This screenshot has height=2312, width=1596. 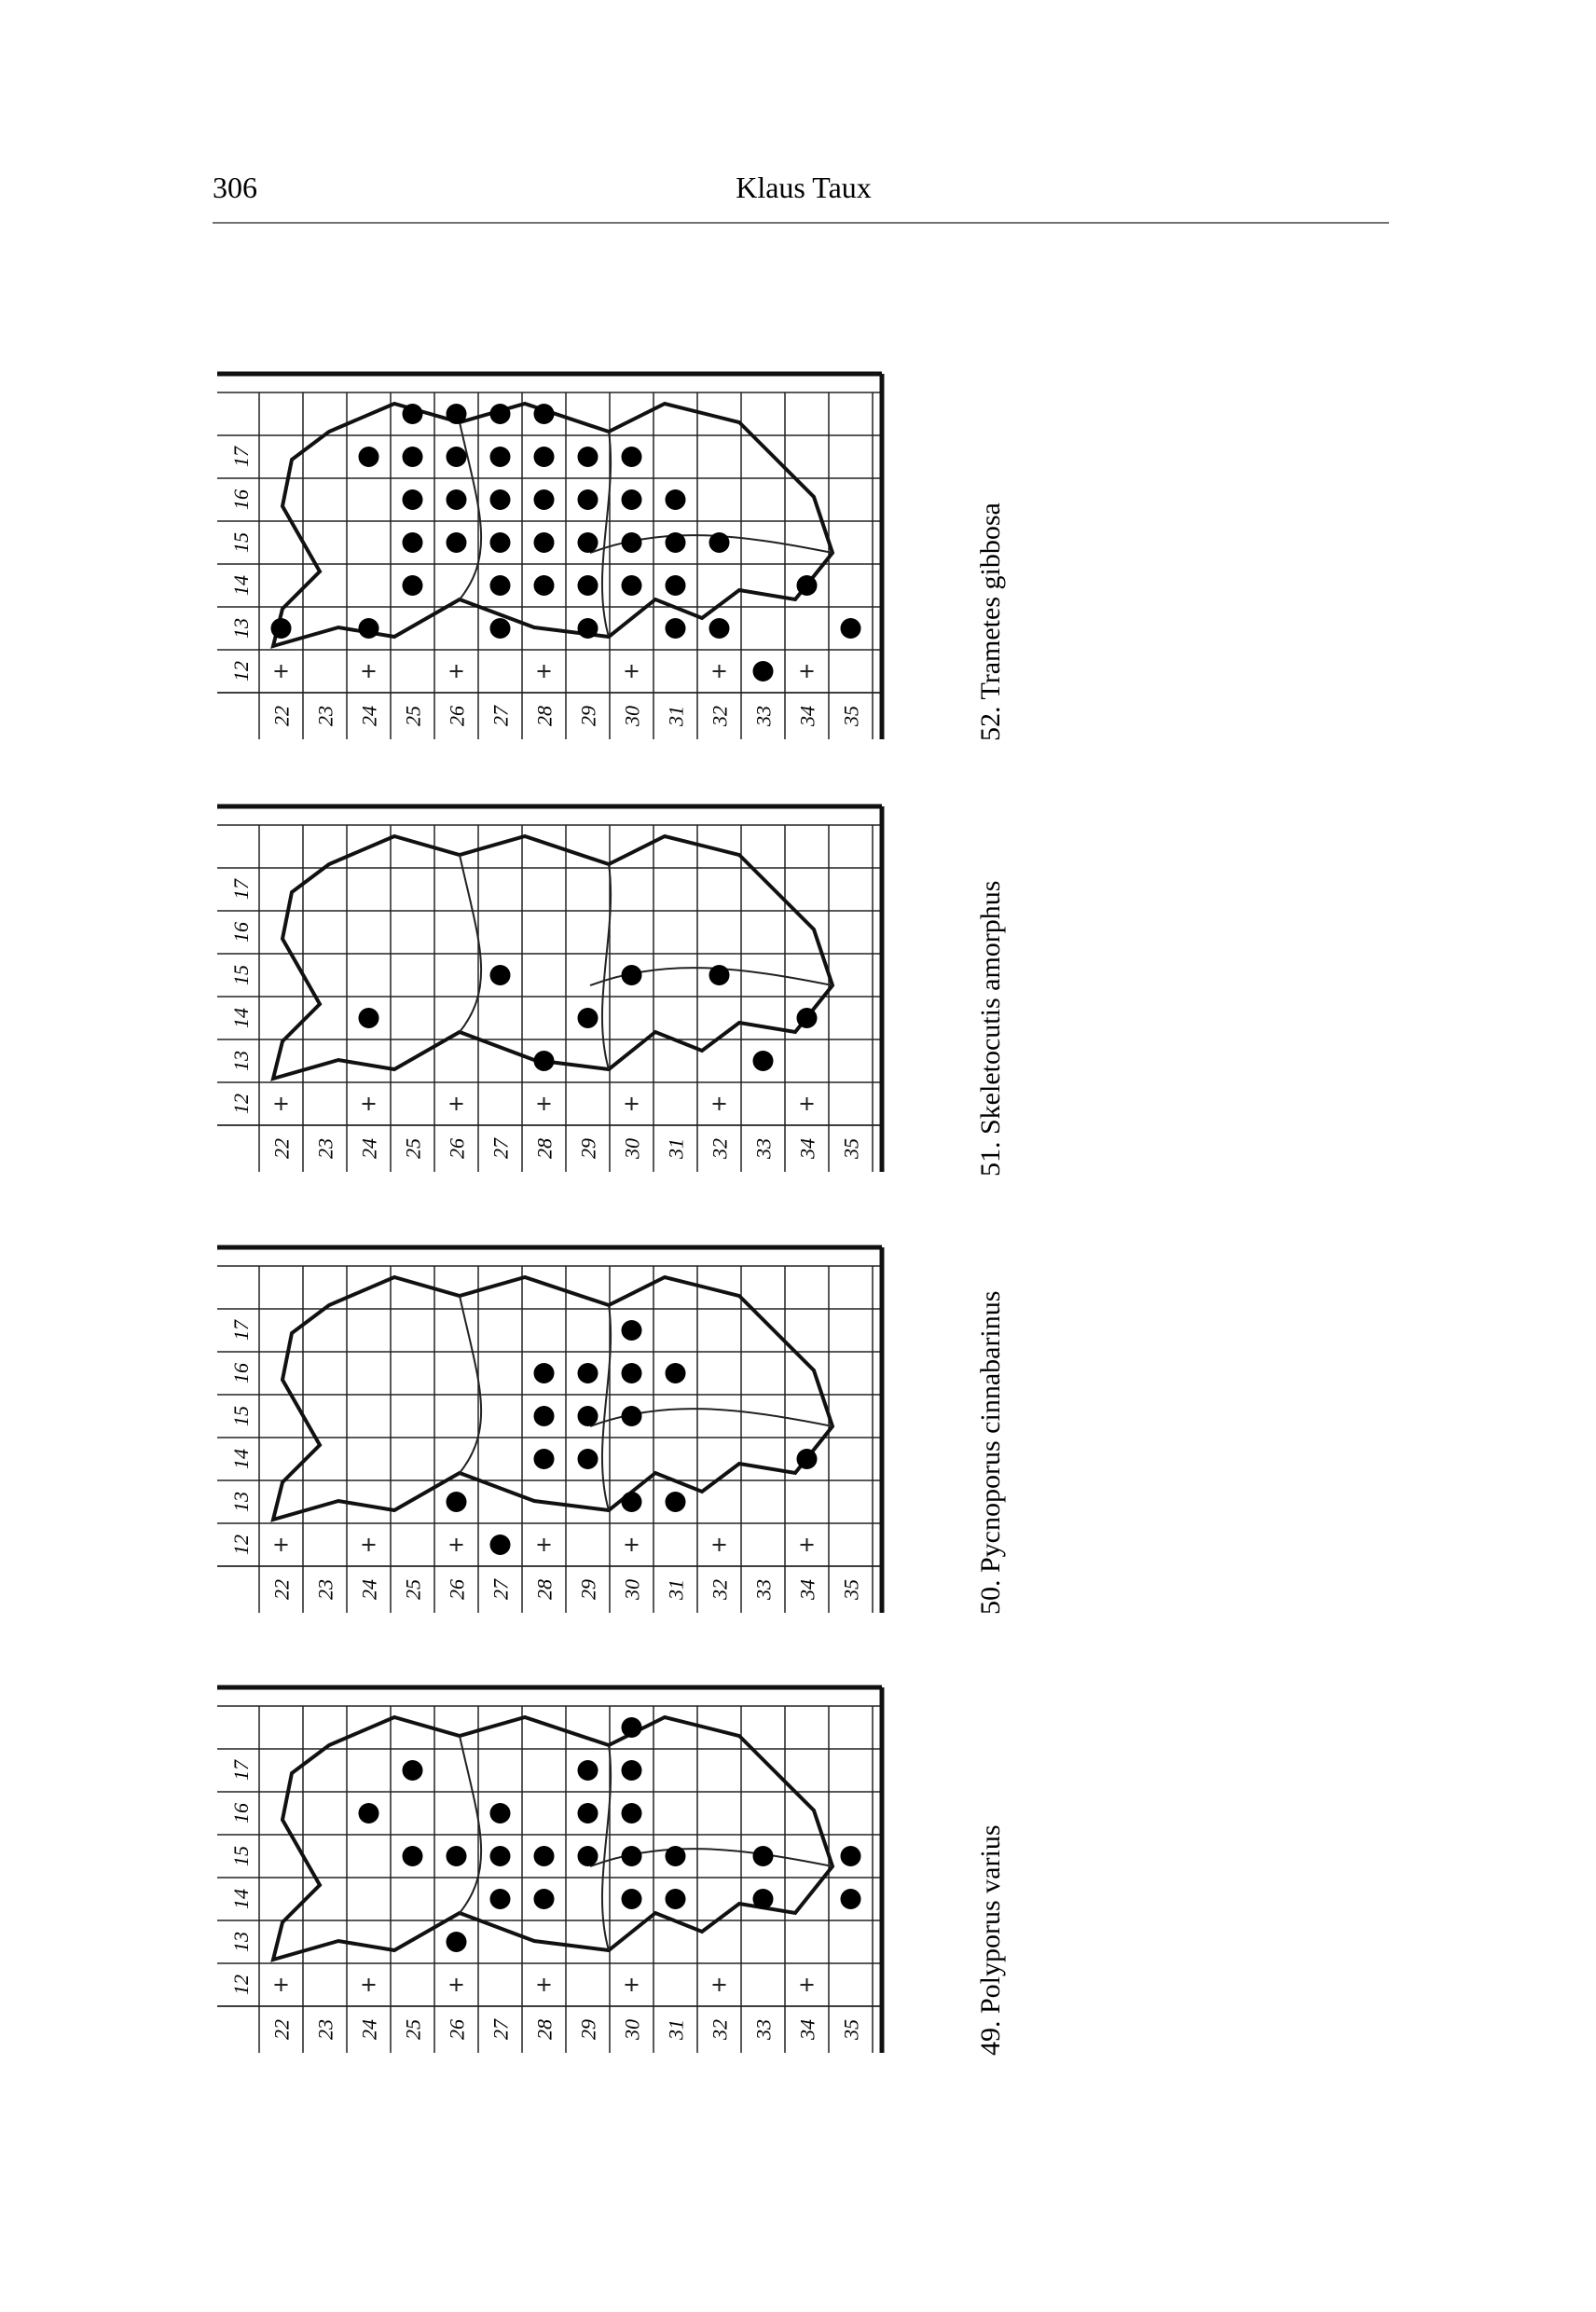 I want to click on map-caption: 51. Skeletocutis amorphus, so click(x=990, y=1029).